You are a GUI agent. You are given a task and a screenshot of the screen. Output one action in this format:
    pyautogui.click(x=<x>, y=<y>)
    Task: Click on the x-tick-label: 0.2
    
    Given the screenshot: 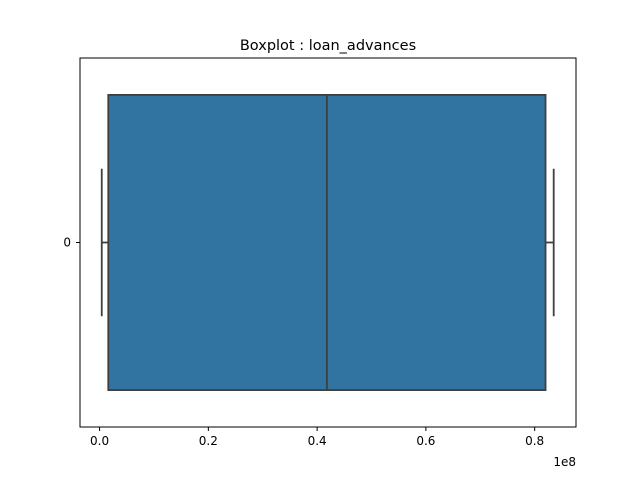 What is the action you would take?
    pyautogui.click(x=208, y=441)
    